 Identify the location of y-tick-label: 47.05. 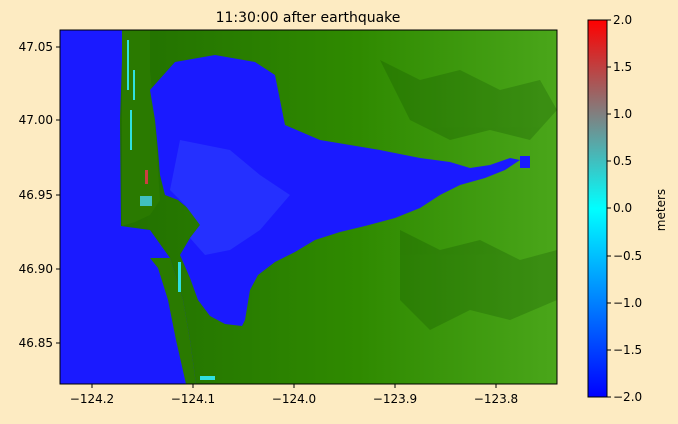
(36, 47).